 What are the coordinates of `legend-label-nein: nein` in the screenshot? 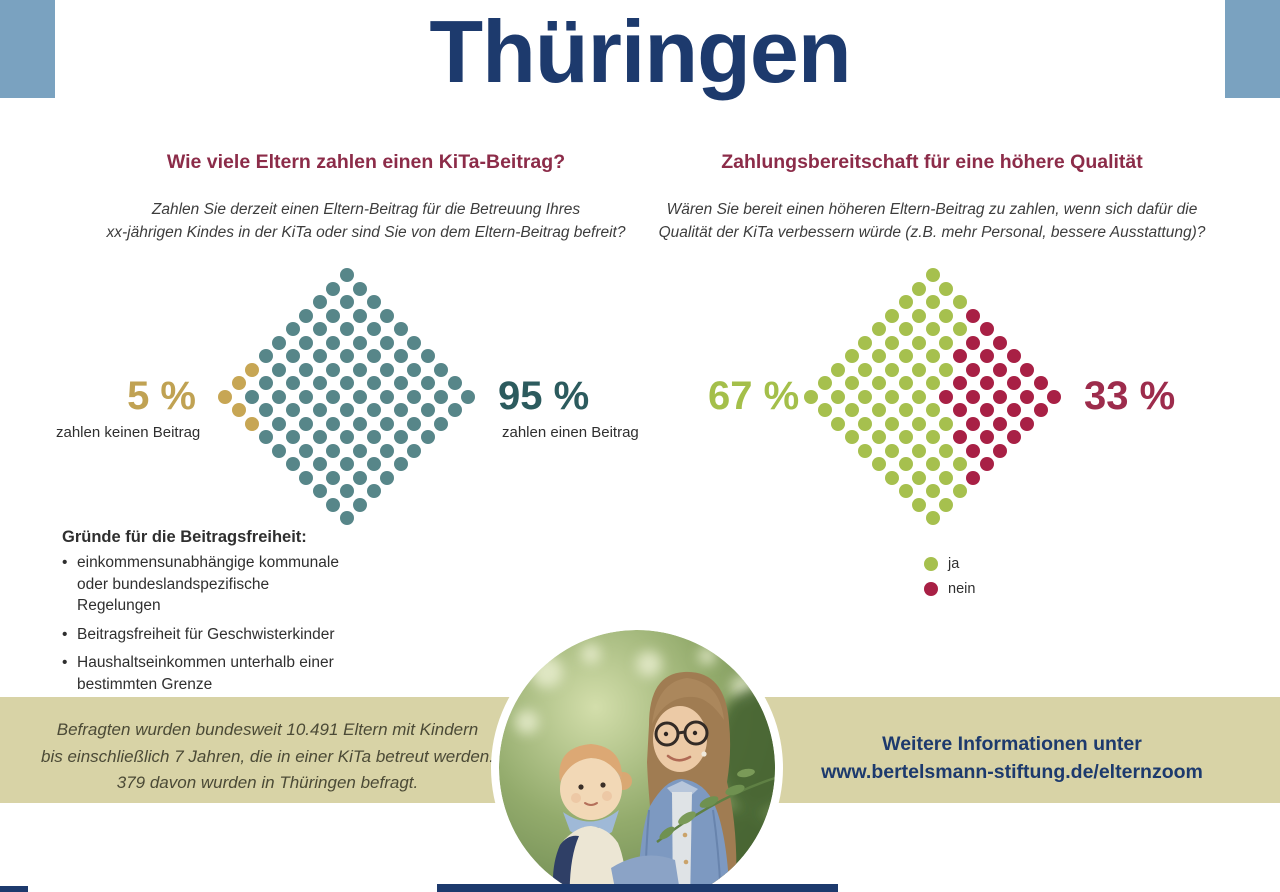 It's located at (962, 589).